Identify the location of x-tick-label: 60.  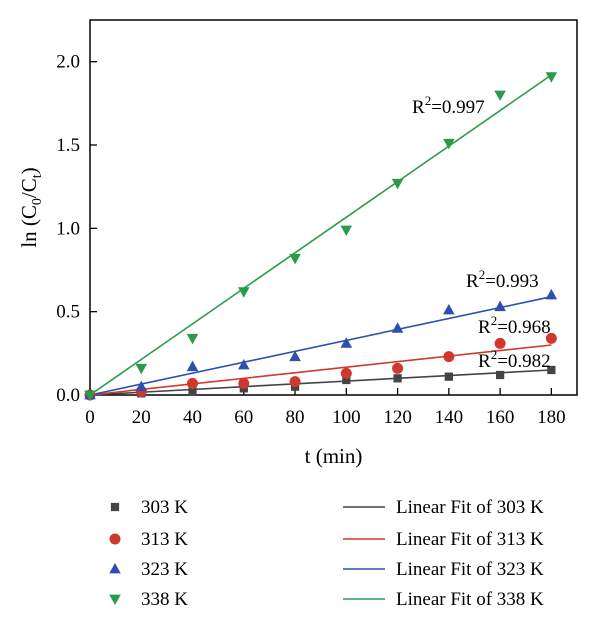
(243, 417).